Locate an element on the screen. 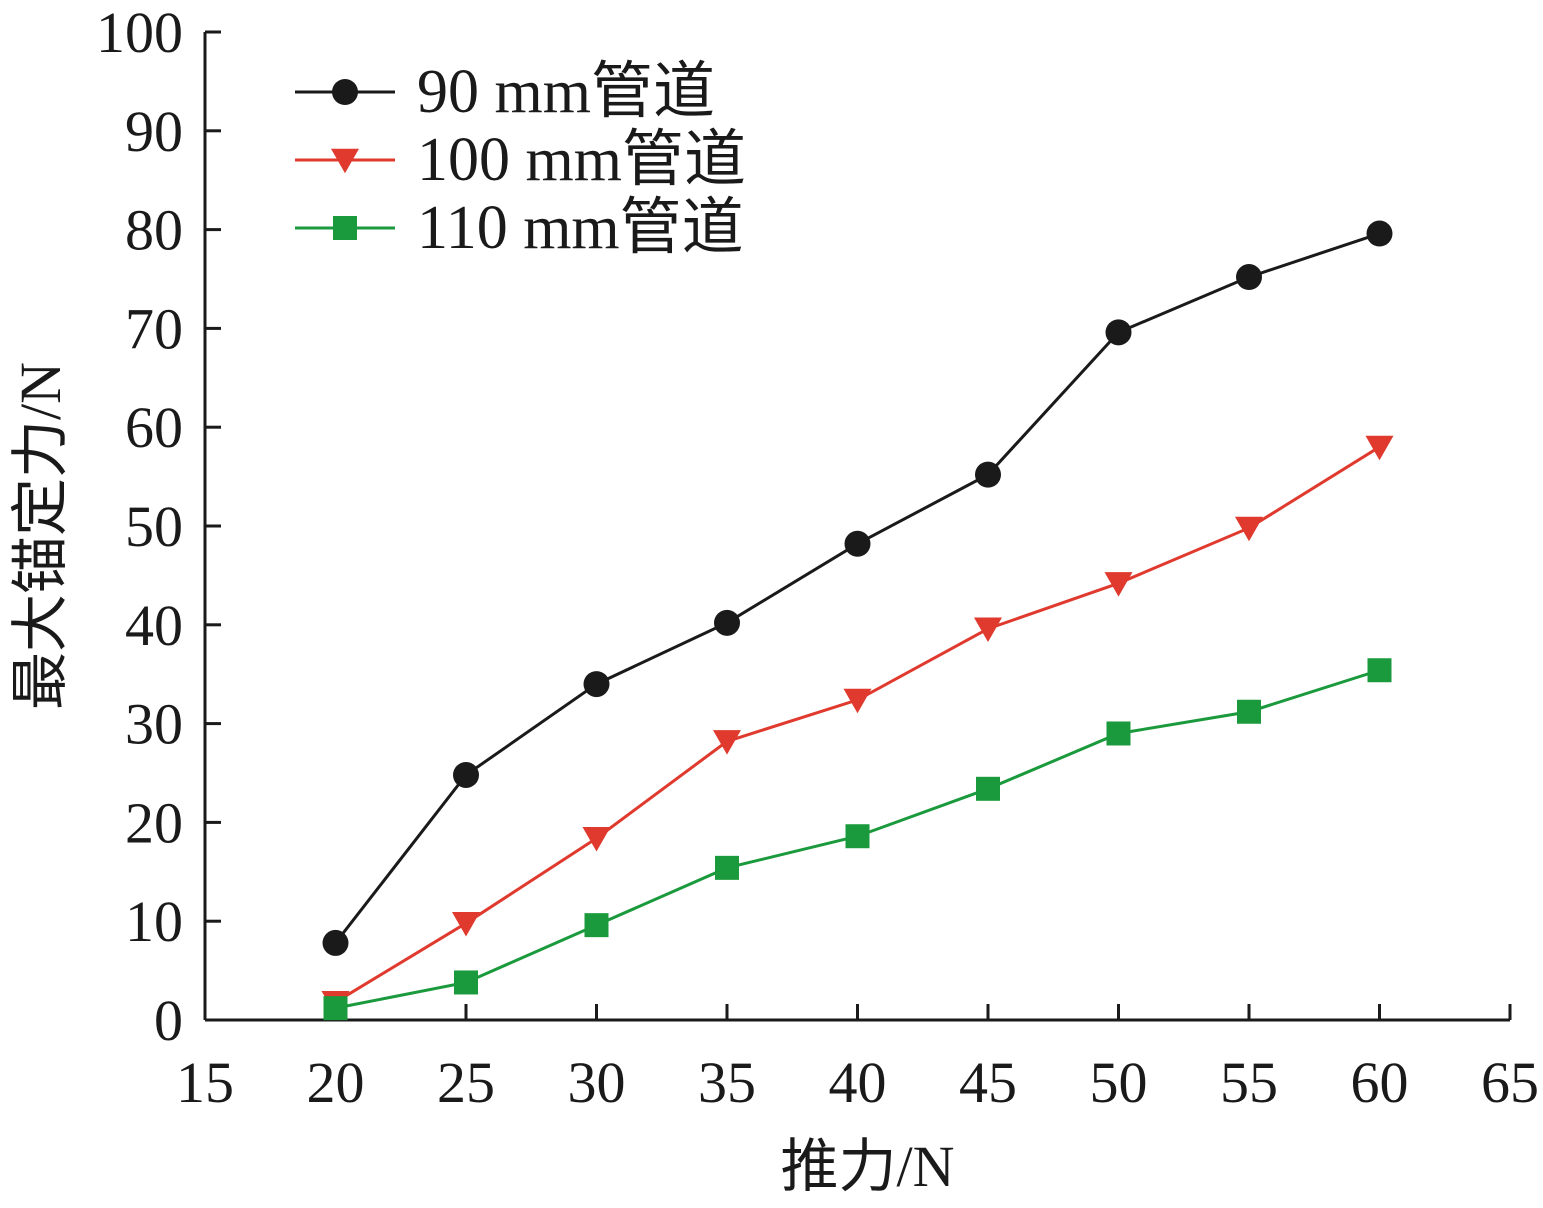  x-tick-label: 15 is located at coordinates (205, 1082).